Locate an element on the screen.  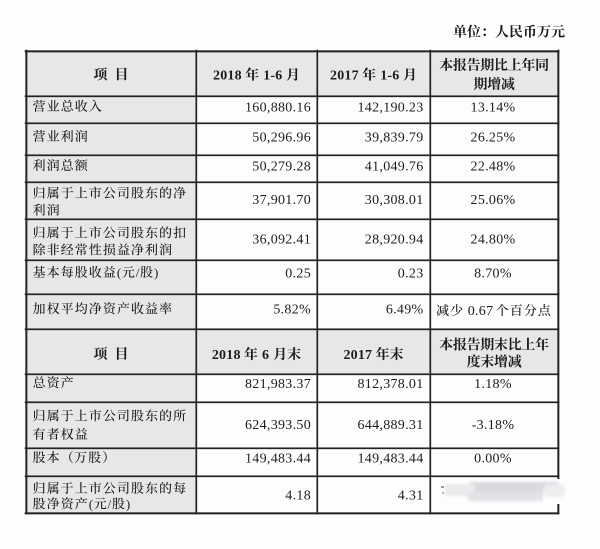
svg-text: 30,308.01 is located at coordinates (394, 200).